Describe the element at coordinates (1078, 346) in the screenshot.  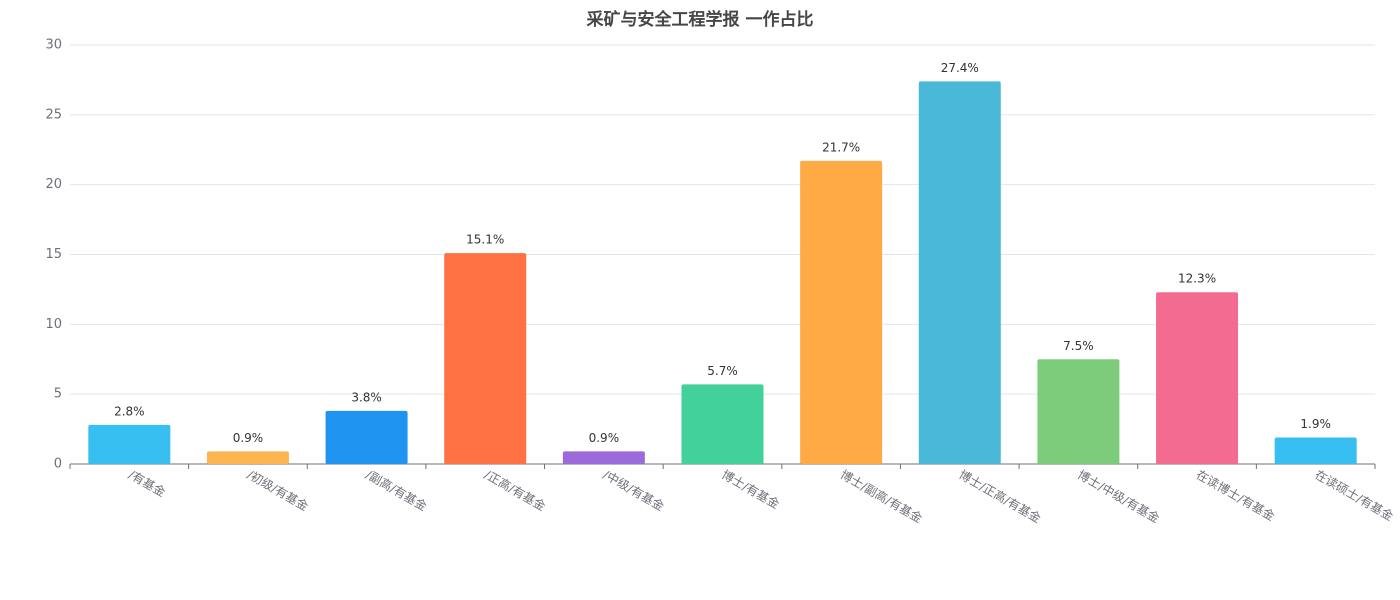
I see `value-label: 7.5%` at that location.